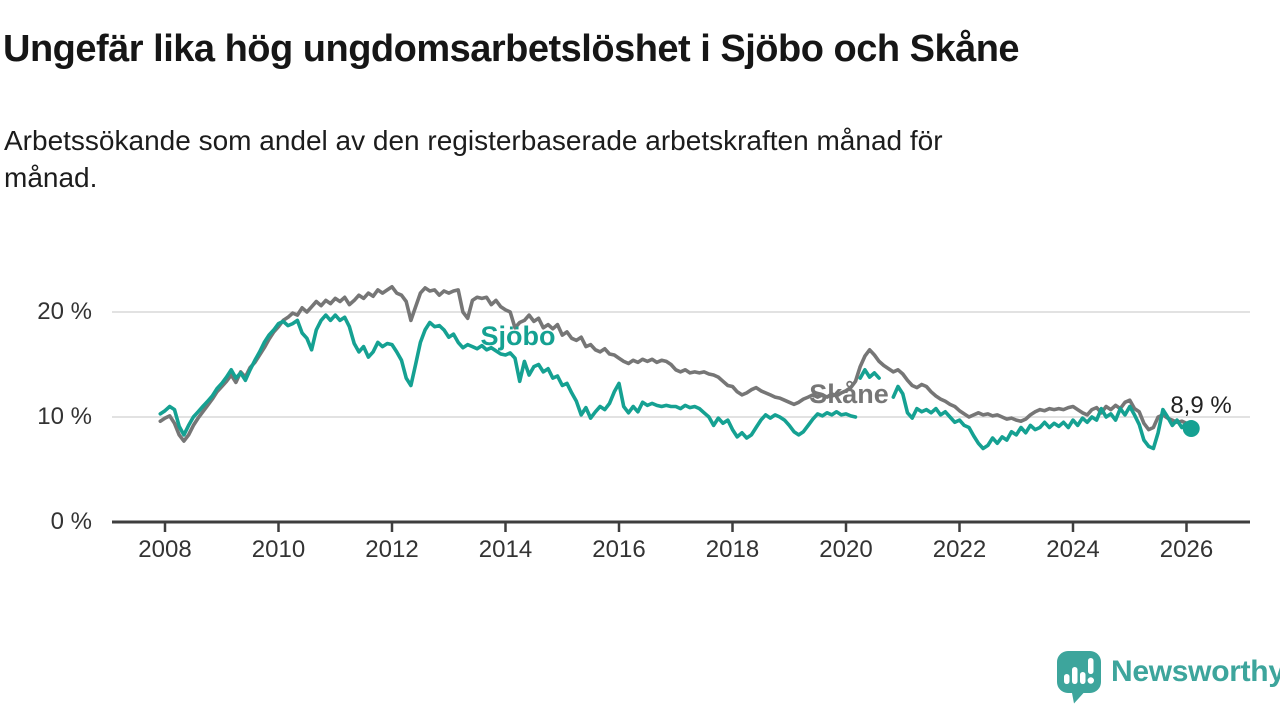 This screenshot has width=1280, height=720. What do you see at coordinates (732, 549) in the screenshot?
I see `x-tick-label: 2018` at bounding box center [732, 549].